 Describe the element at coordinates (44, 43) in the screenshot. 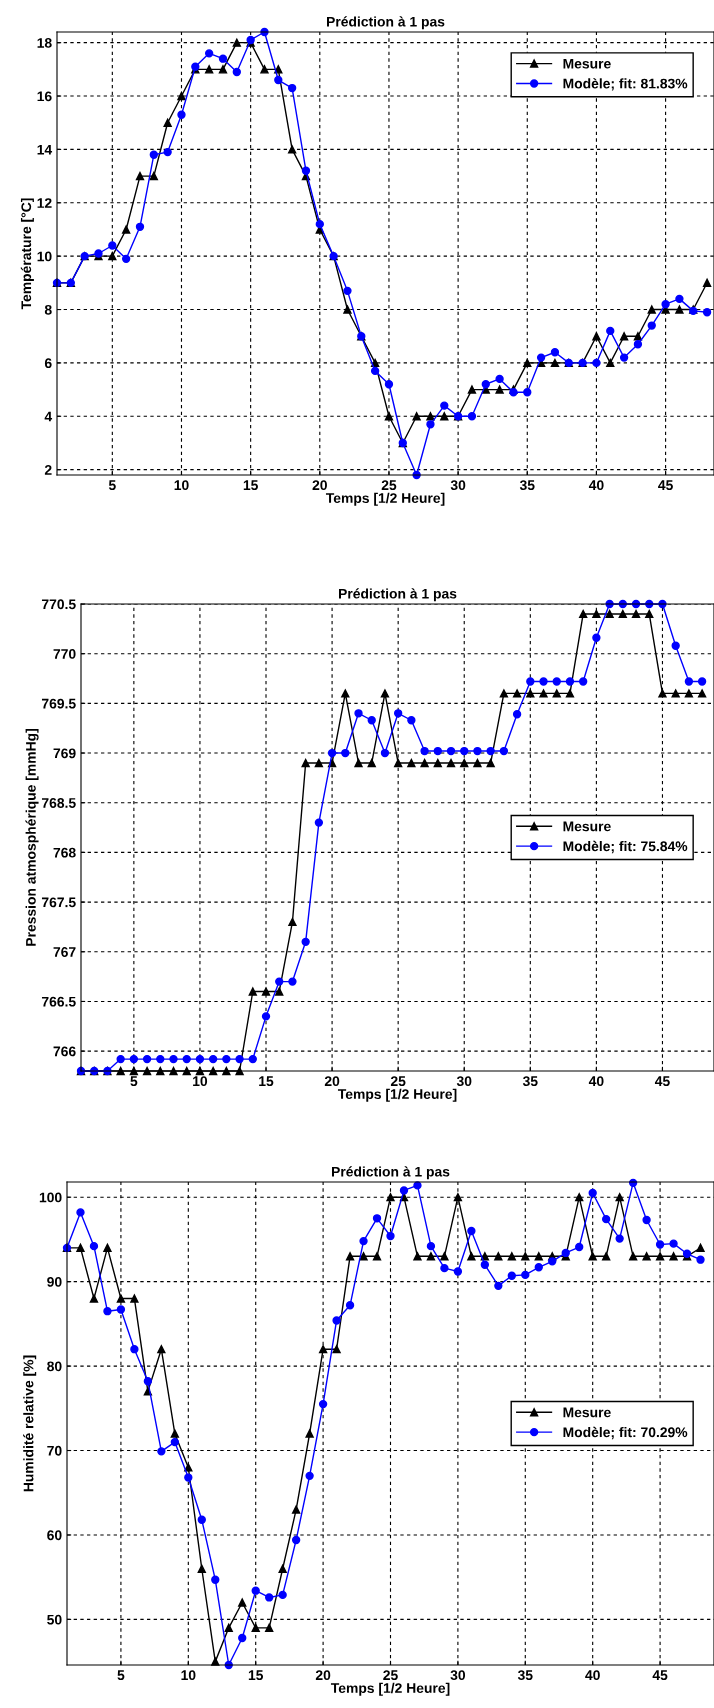

I see `y-tick-label: 18` at that location.